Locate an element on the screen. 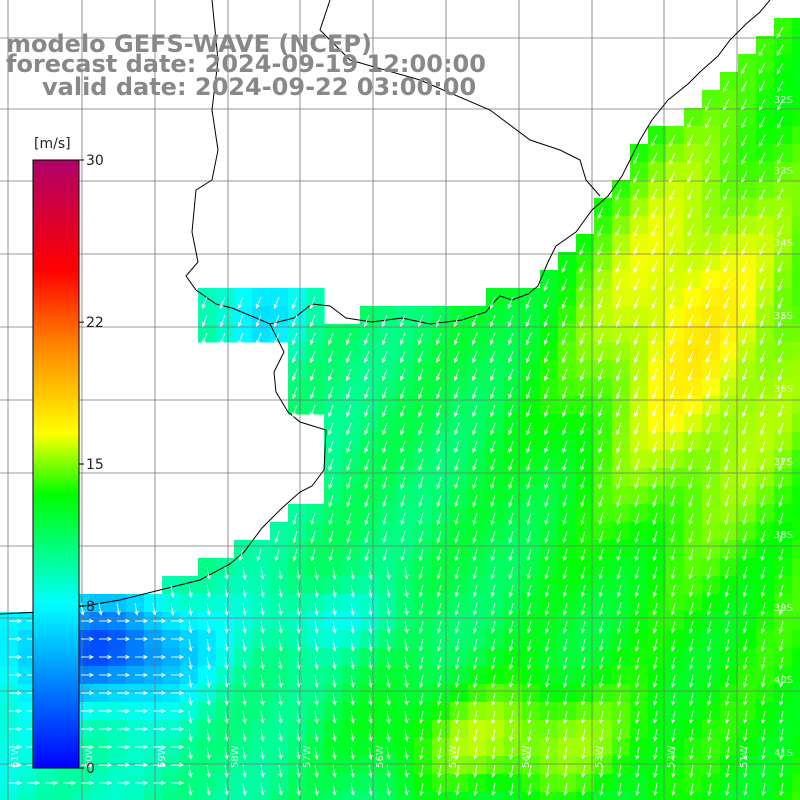  title-valid-date: valid date: 2024-09-22 03:00:00 is located at coordinates (259, 87).